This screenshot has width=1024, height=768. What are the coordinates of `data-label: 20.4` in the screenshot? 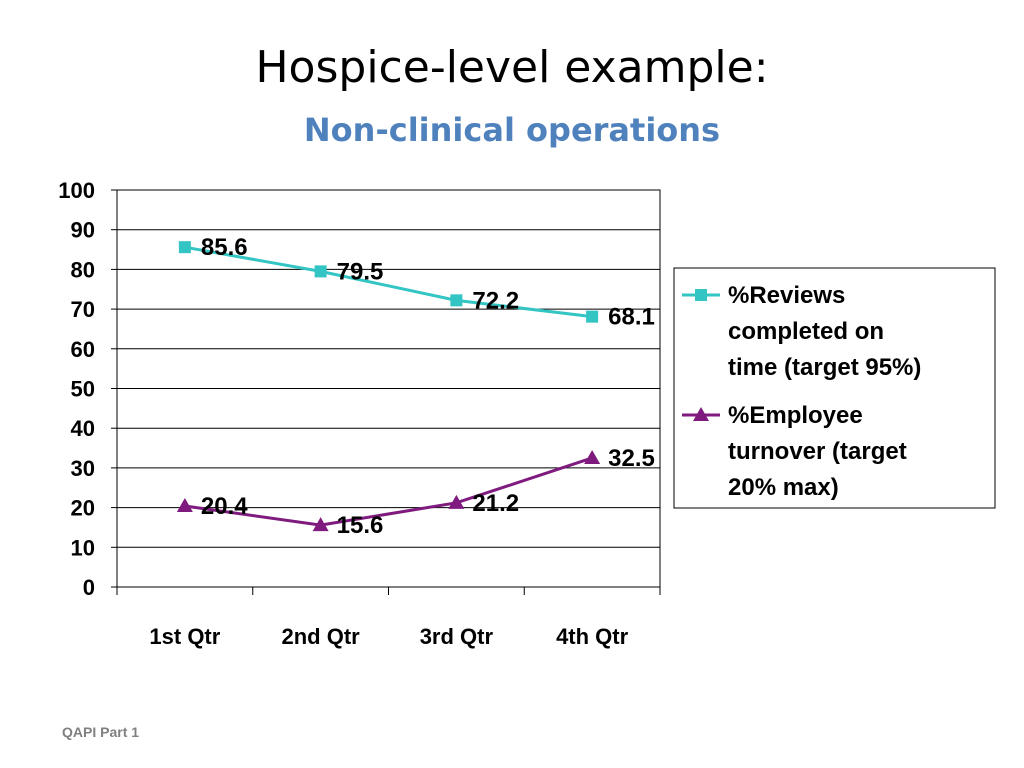 It's located at (224, 506).